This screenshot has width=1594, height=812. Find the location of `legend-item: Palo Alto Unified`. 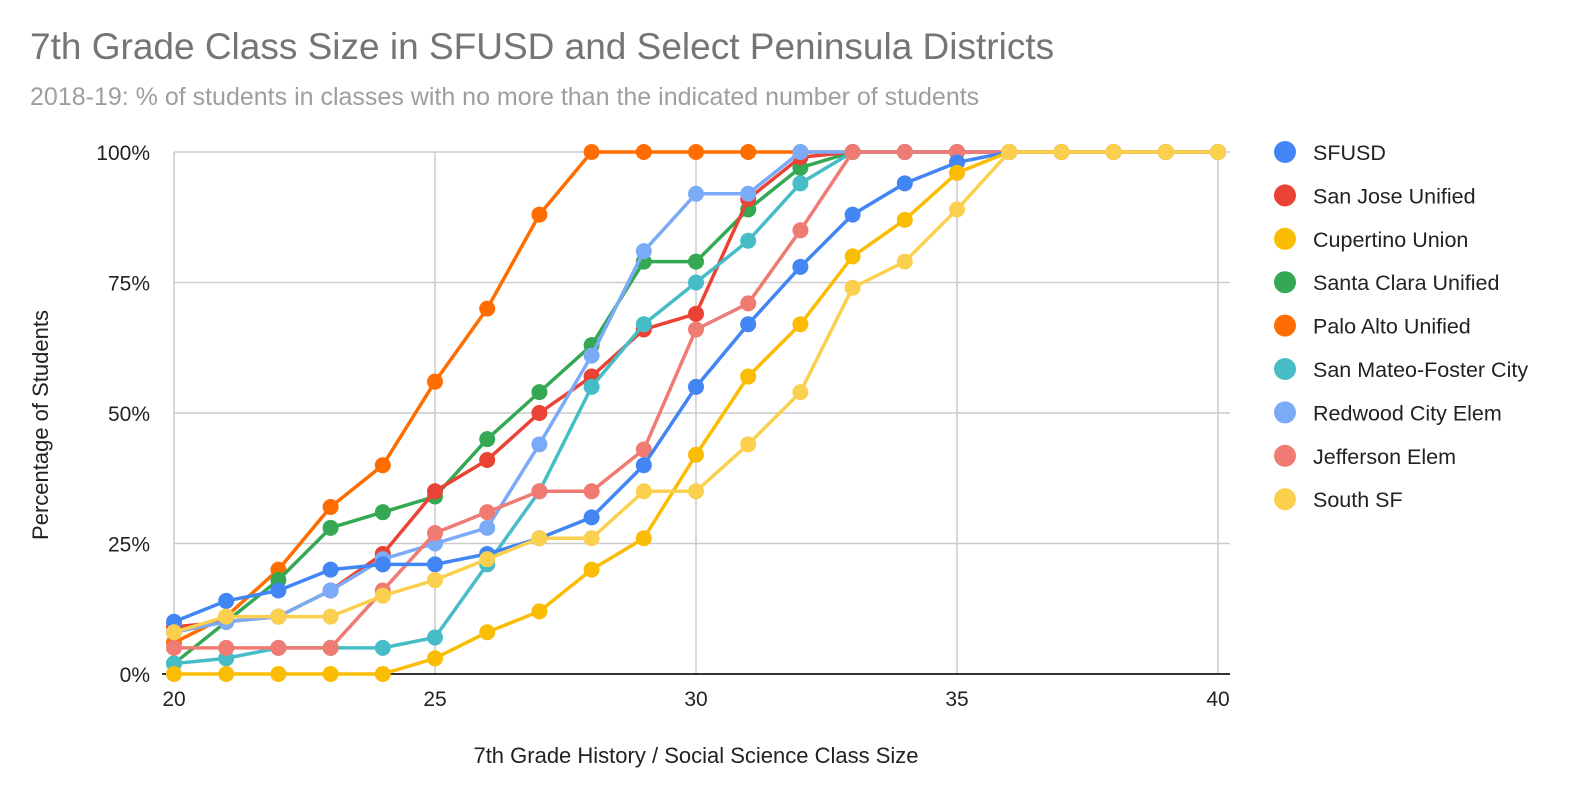

legend-item: Palo Alto Unified is located at coordinates (1372, 326).